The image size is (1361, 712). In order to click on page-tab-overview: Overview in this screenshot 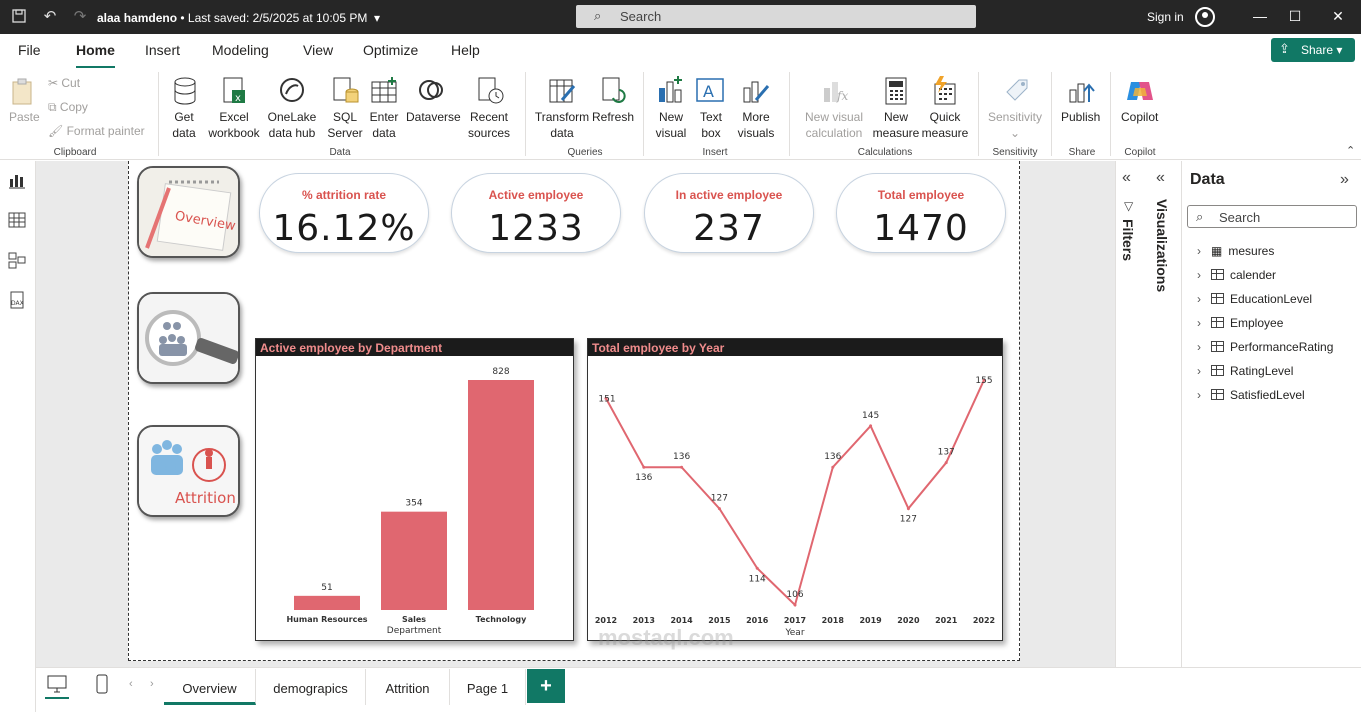, I will do `click(210, 687)`.